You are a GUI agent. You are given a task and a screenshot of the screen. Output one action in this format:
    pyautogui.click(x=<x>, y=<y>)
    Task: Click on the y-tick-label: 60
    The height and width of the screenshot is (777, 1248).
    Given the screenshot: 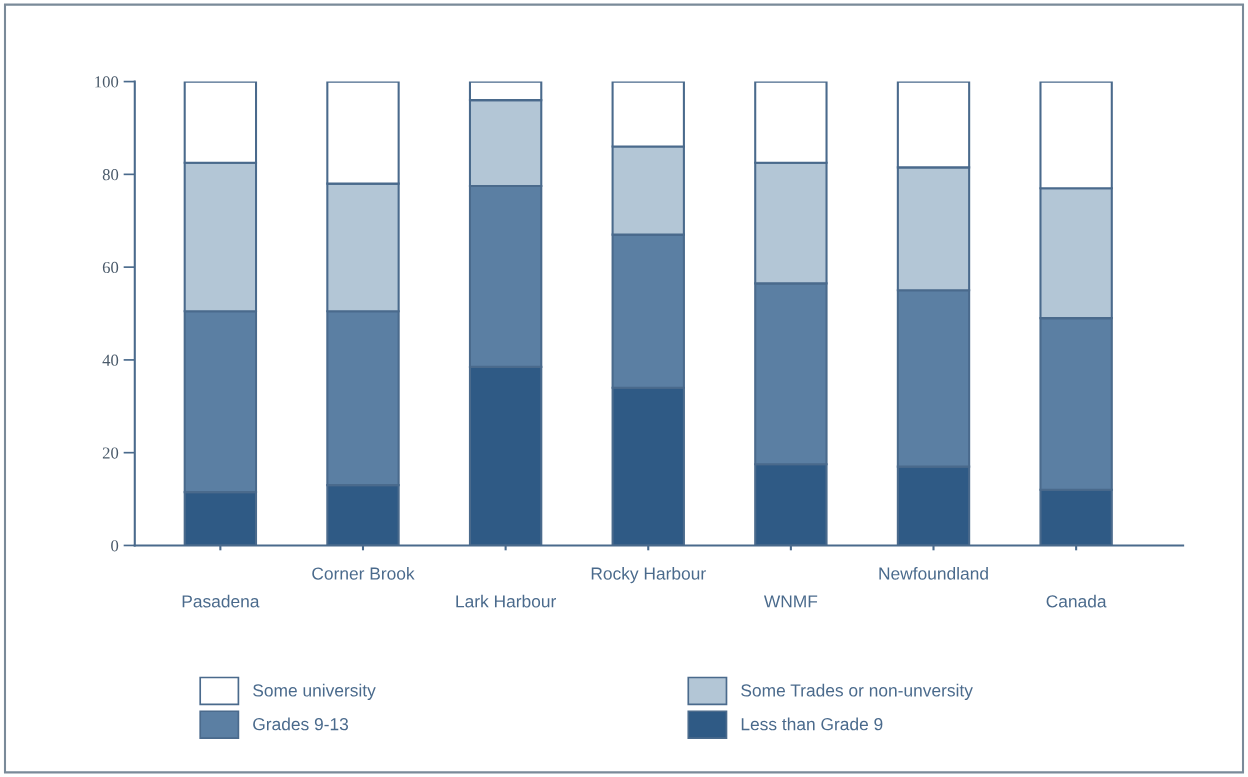 What is the action you would take?
    pyautogui.click(x=110, y=267)
    